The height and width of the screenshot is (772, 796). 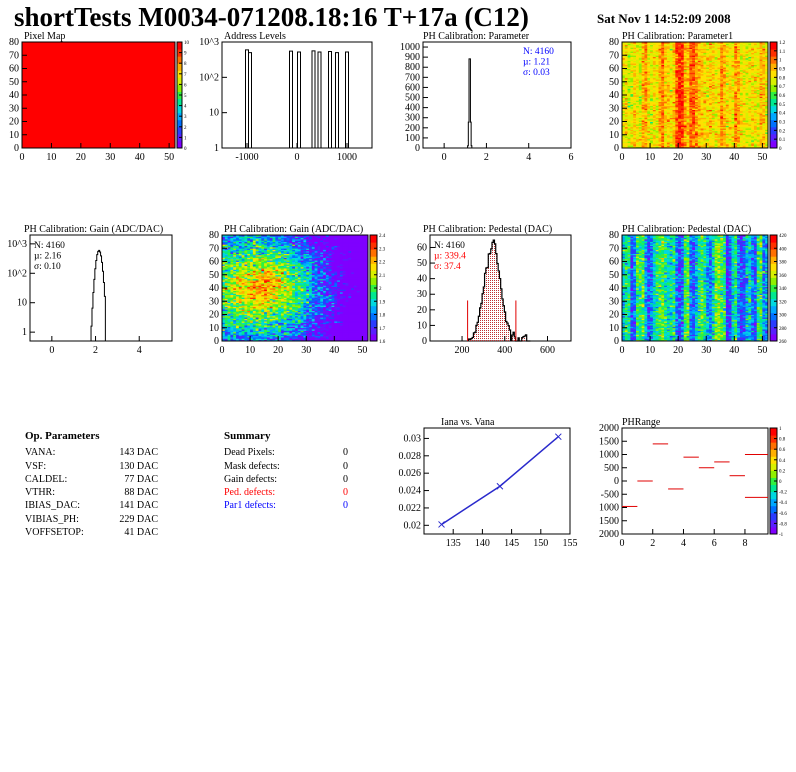 I want to click on x-tick-label: 30, so click(x=110, y=157).